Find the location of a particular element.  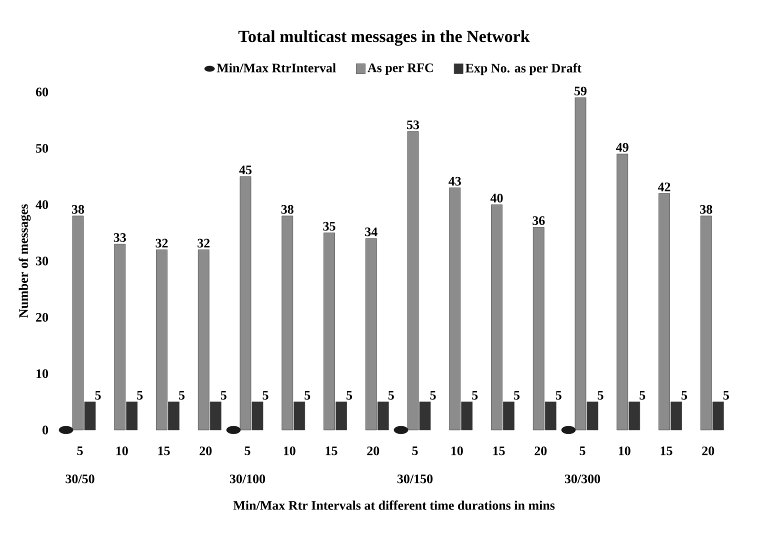

data-label: 42 is located at coordinates (664, 187).